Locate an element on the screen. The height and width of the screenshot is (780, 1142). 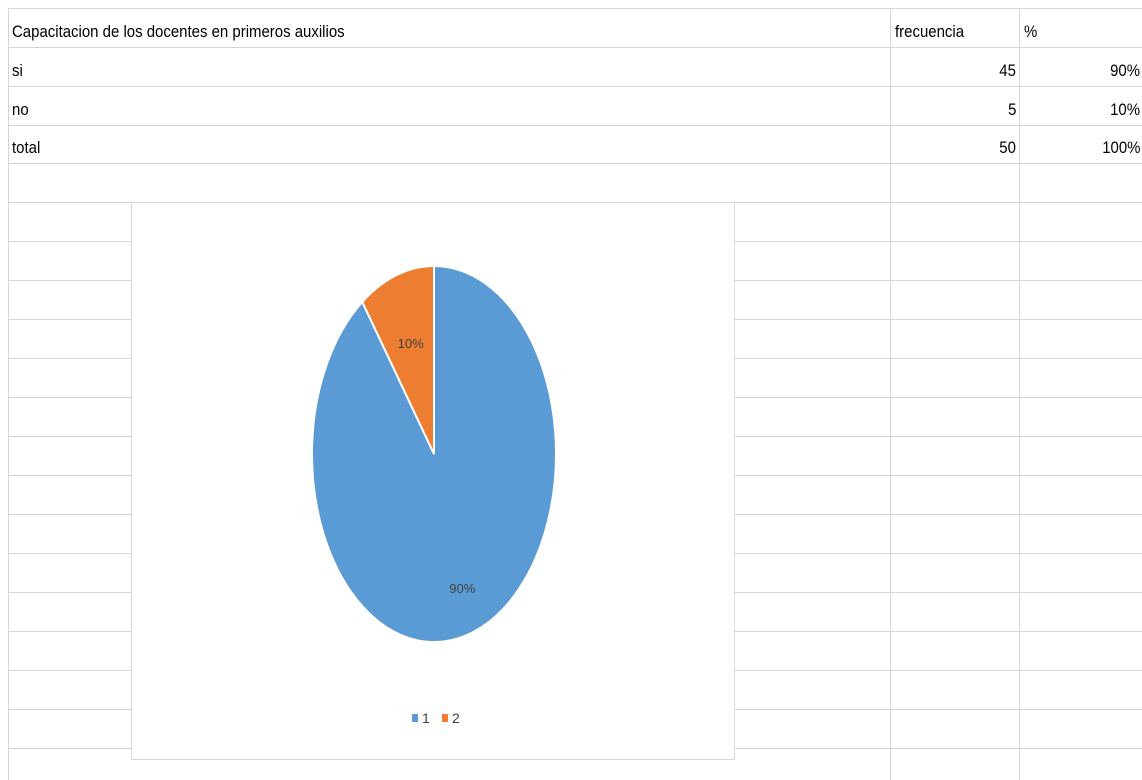
row-label-total: total is located at coordinates (26, 147).